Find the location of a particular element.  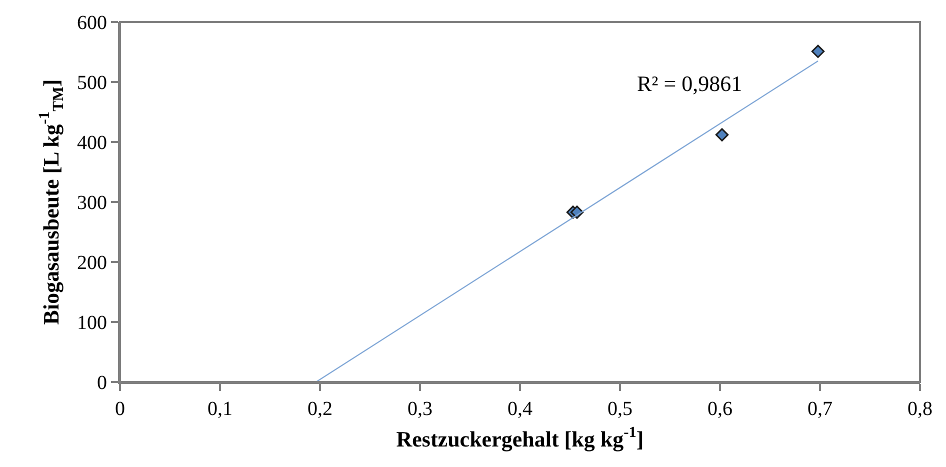

y-tick-label: 500 is located at coordinates (92, 83).